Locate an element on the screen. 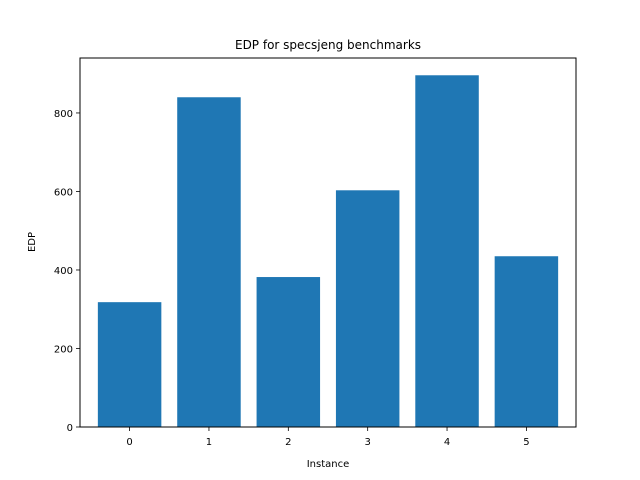  y-tick-label: 200 is located at coordinates (63, 349).